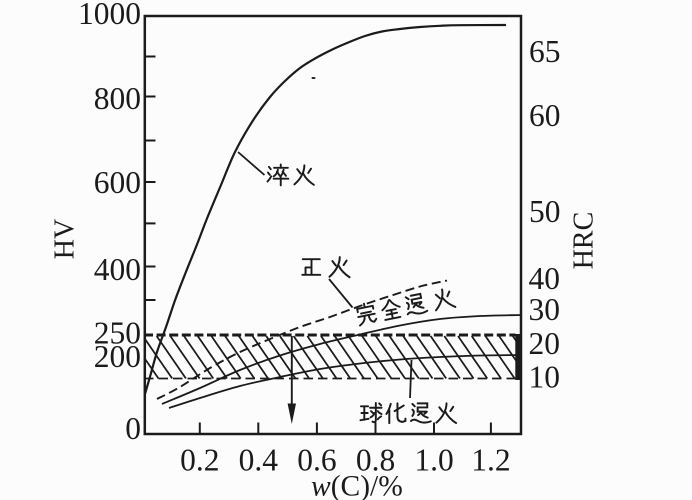 The image size is (692, 500). What do you see at coordinates (357, 485) in the screenshot?
I see `svg-text: w(C)/%` at bounding box center [357, 485].